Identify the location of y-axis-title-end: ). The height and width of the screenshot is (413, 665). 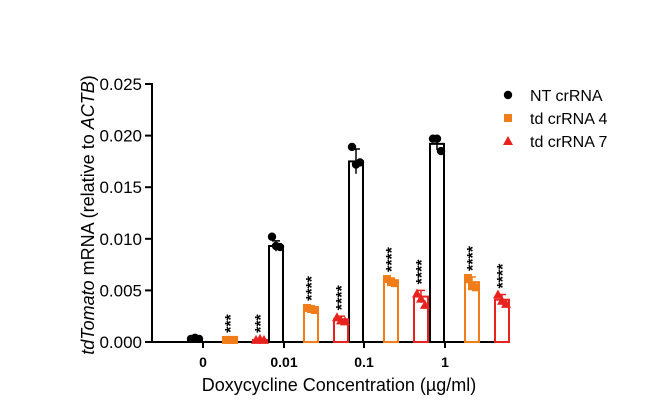
(88, 78).